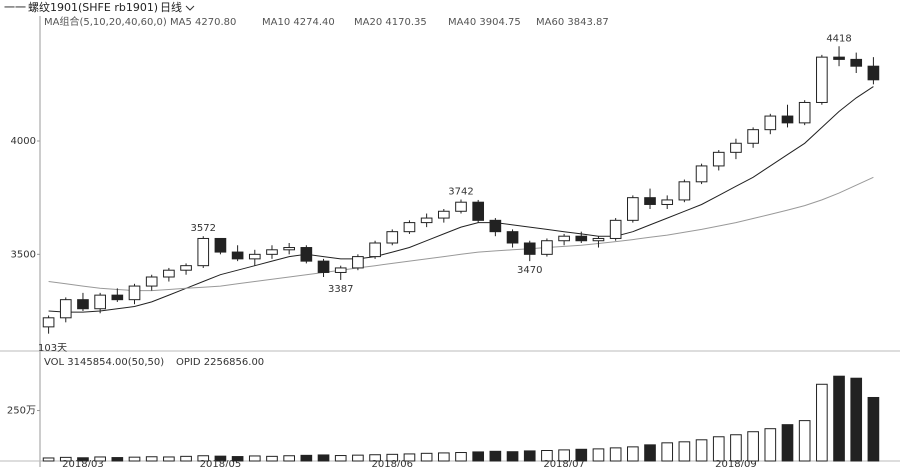 Image resolution: width=900 pixels, height=467 pixels. I want to click on x-tick-label: 2018/09, so click(736, 463).